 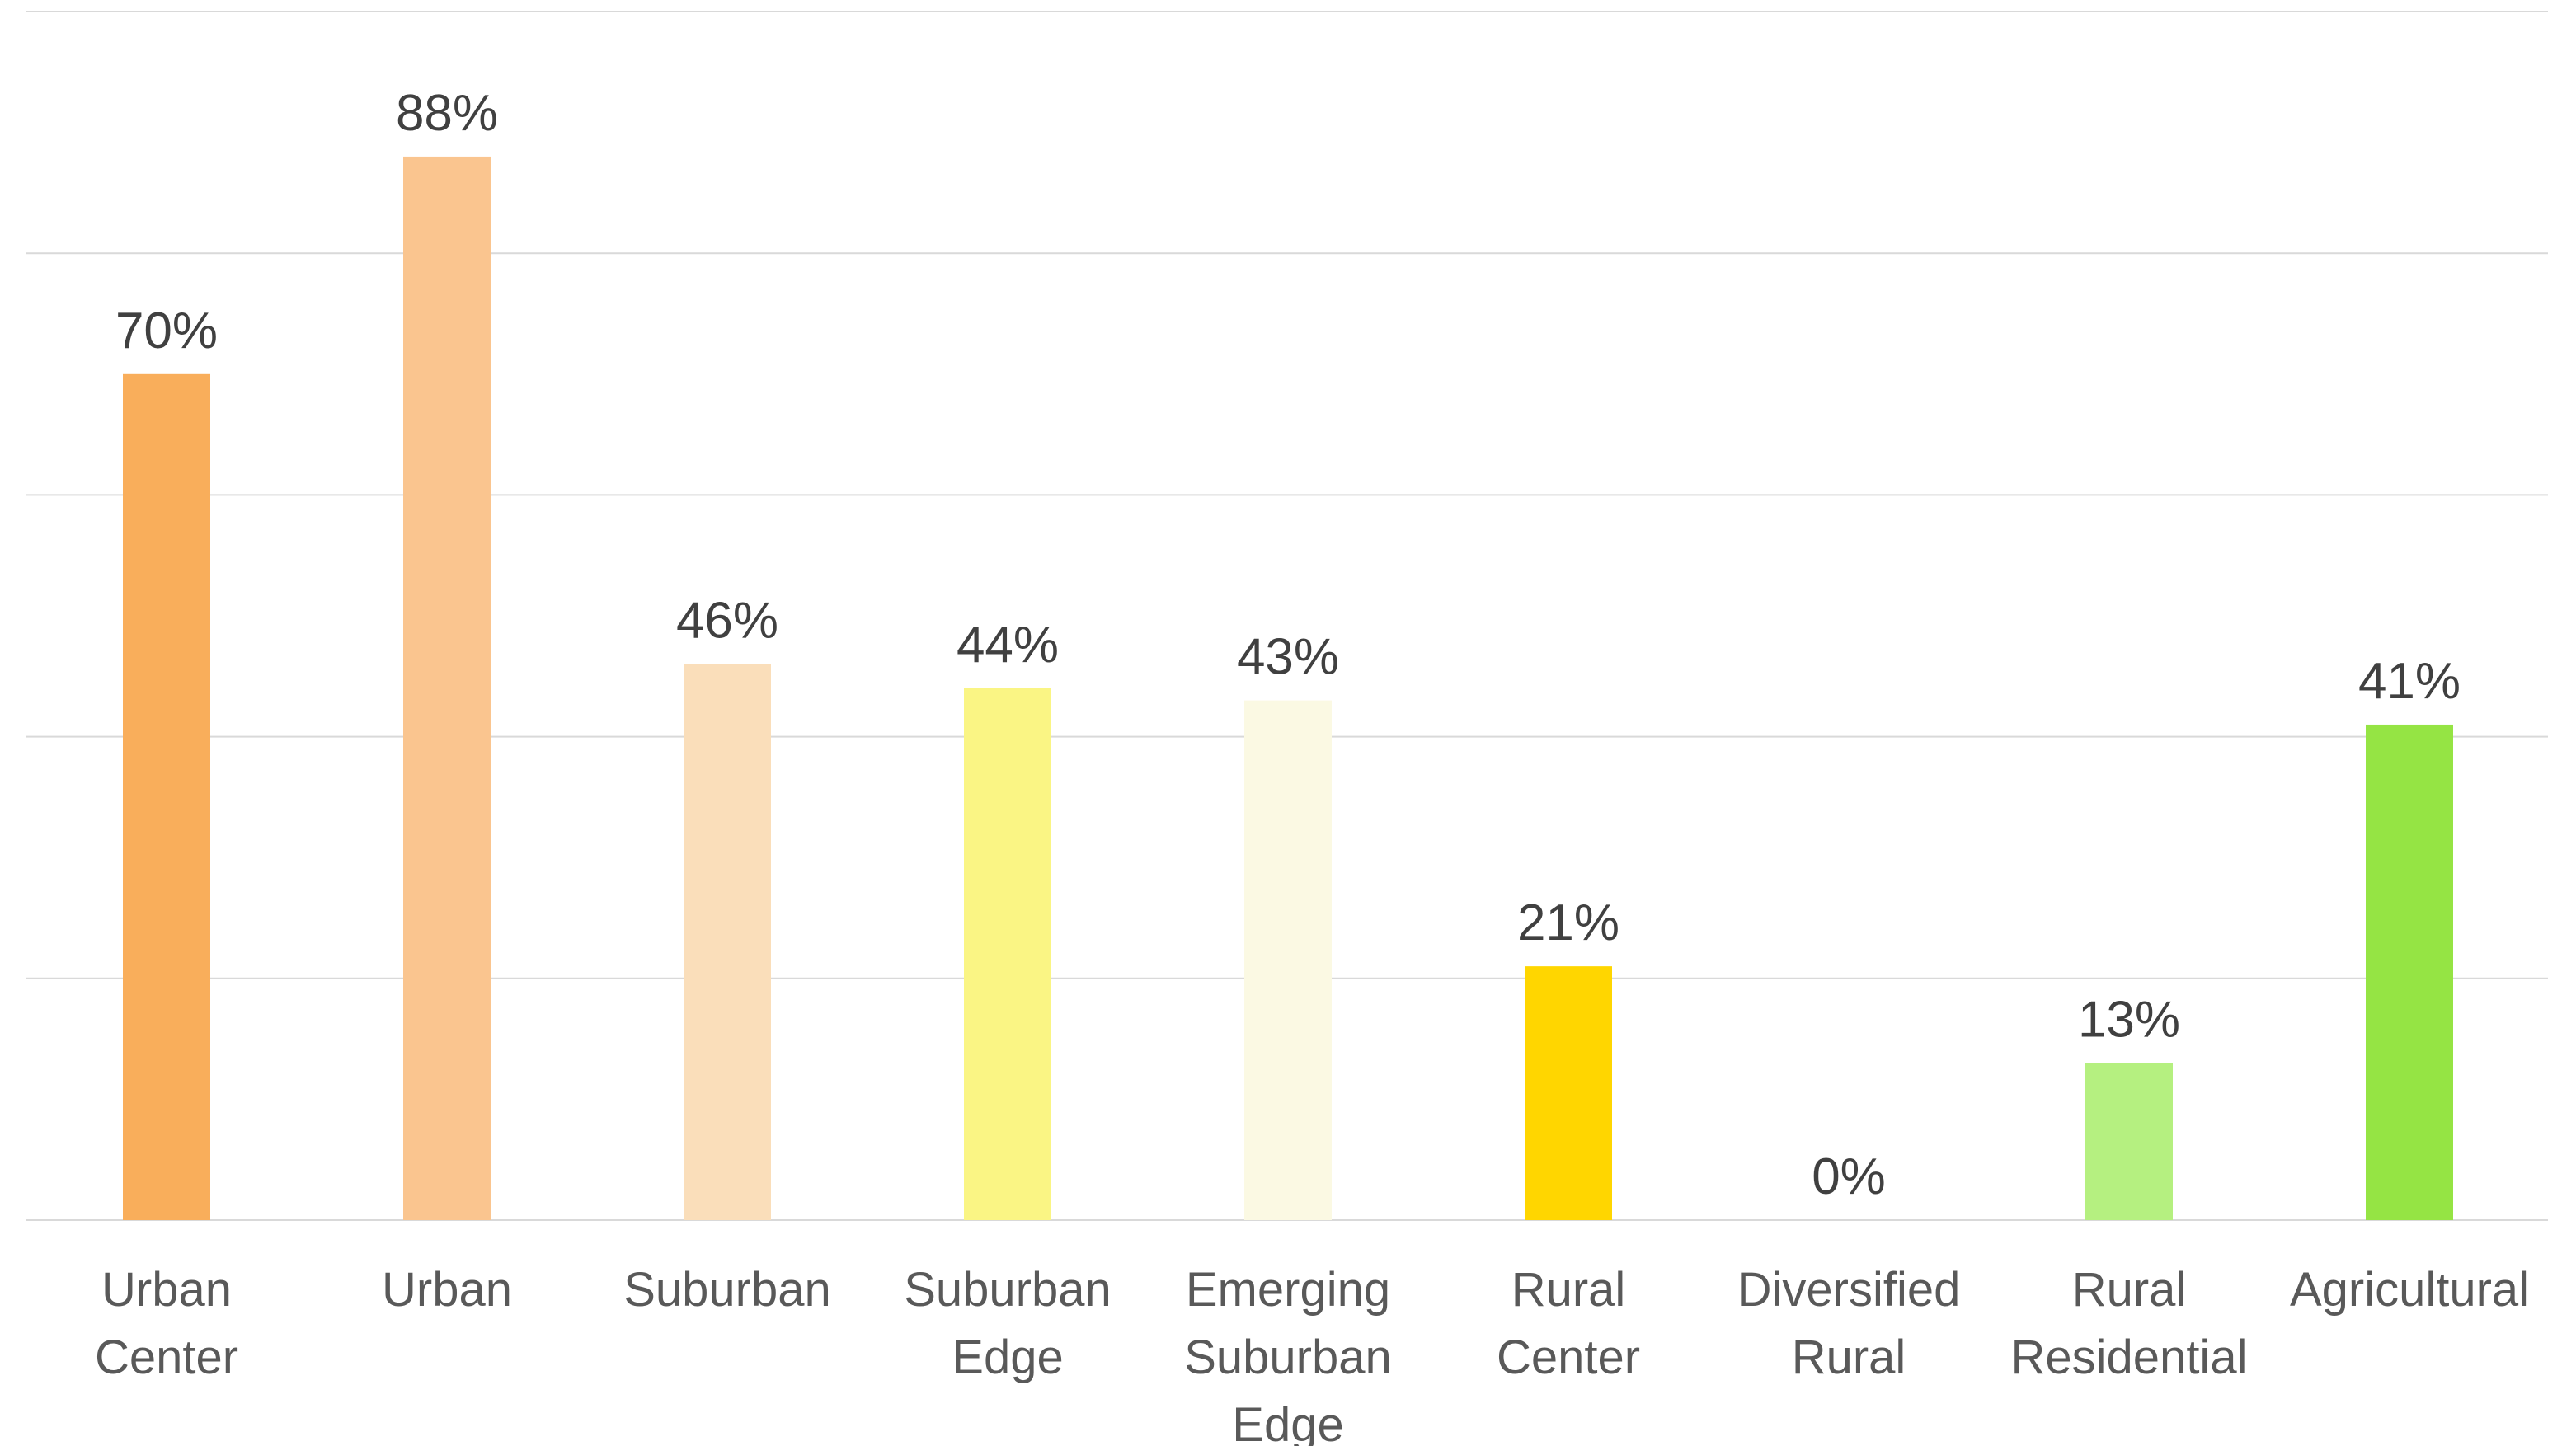 What do you see at coordinates (2129, 1357) in the screenshot?
I see `category-label-line: Residential` at bounding box center [2129, 1357].